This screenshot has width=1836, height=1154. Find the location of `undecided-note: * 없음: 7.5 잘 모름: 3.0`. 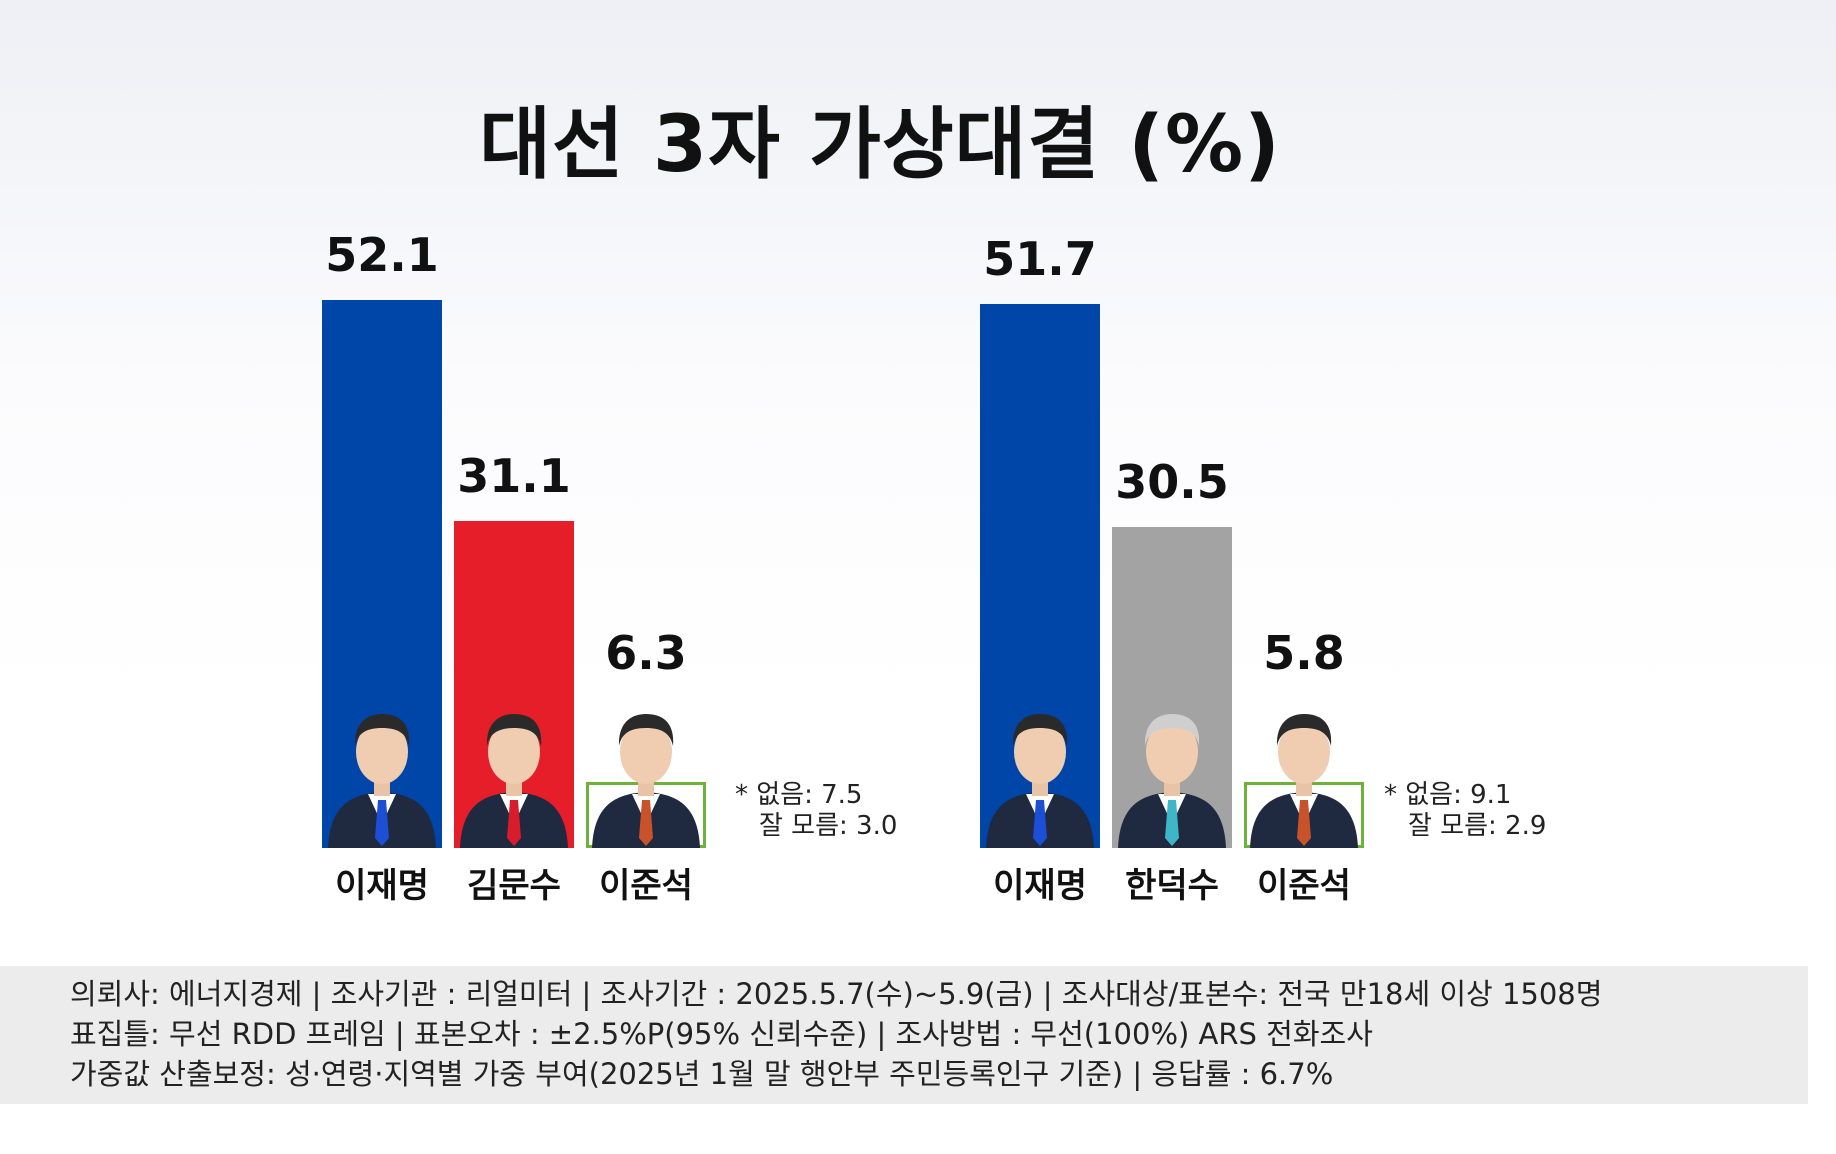

undecided-note: * 없음: 7.5 잘 모름: 3.0 is located at coordinates (816, 811).